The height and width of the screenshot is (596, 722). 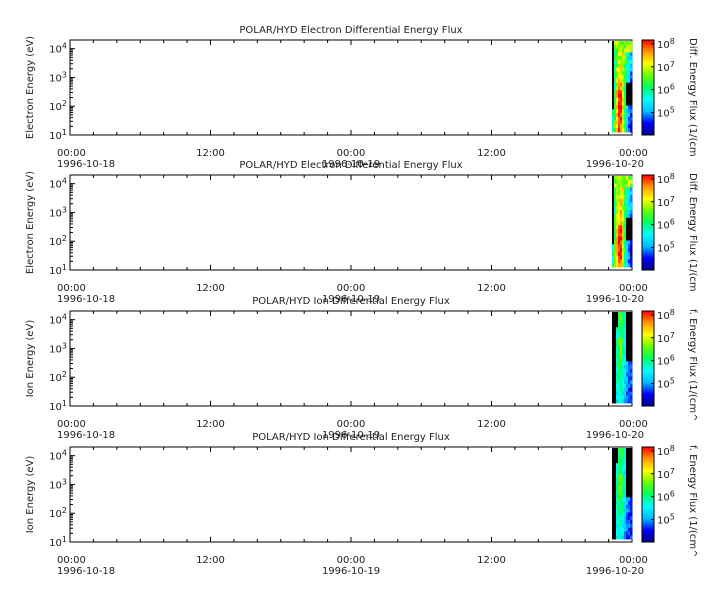 What do you see at coordinates (622, 87) in the screenshot?
I see `spectrogram-cells` at bounding box center [622, 87].